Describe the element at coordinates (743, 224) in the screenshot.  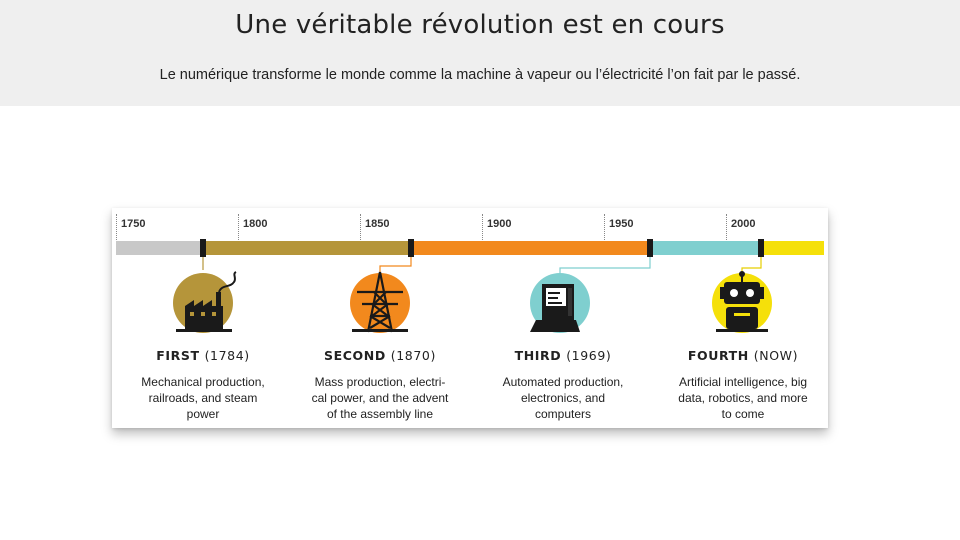
I see `year-label: 2000` at that location.